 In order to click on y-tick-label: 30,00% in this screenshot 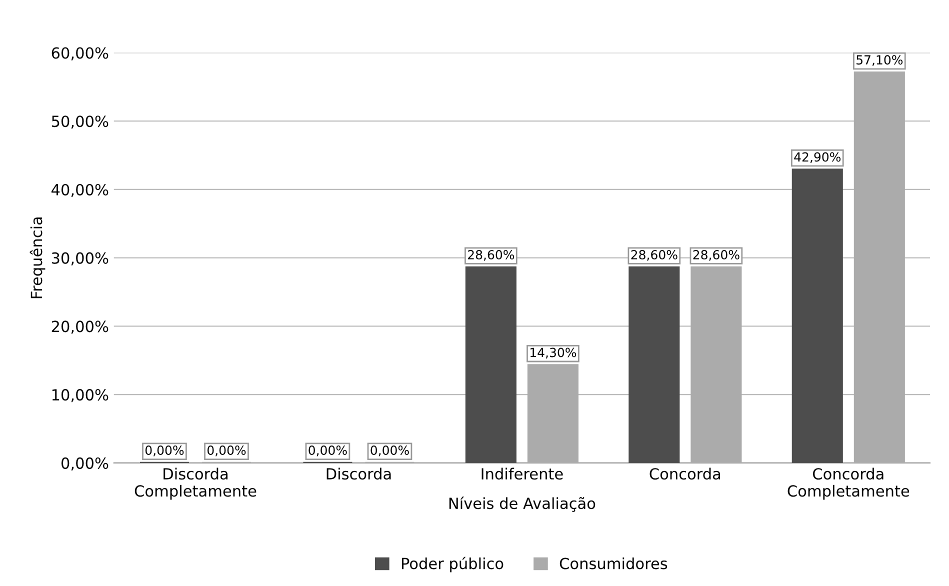, I will do `click(80, 259)`.